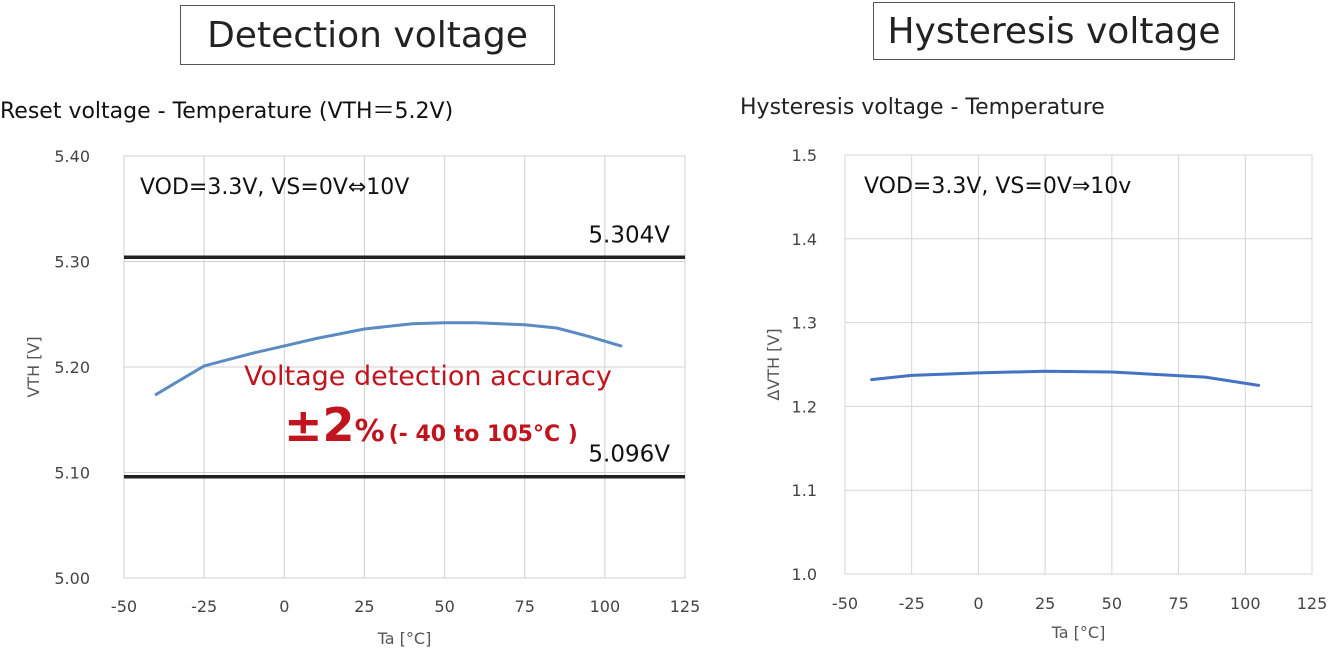  Describe the element at coordinates (804, 239) in the screenshot. I see `hyst-y-tick-label: 1.4` at that location.